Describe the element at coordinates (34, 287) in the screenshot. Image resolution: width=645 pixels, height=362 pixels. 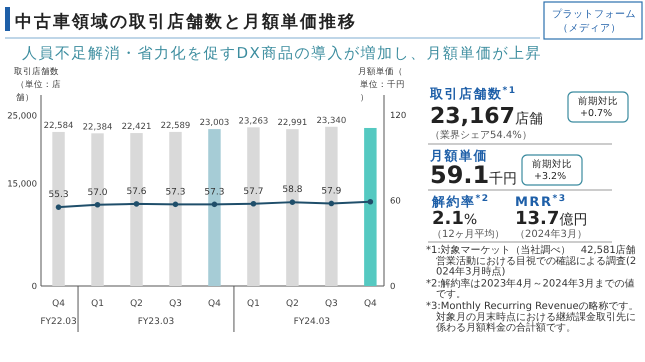
I see `y-tick-label: 0` at that location.